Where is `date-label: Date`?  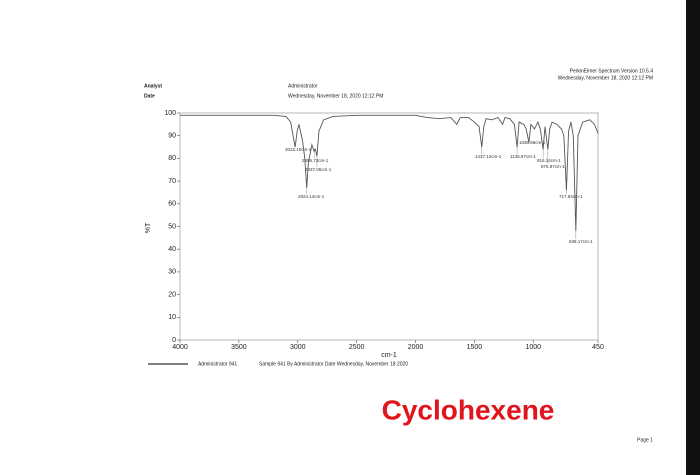
date-label: Date is located at coordinates (149, 96).